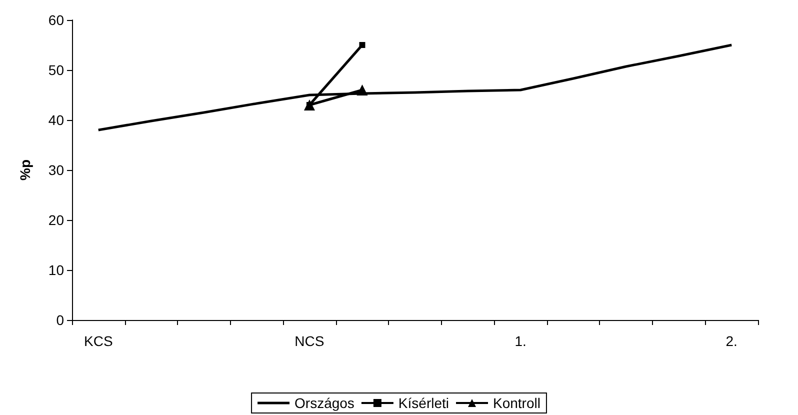 This screenshot has width=798, height=415. Describe the element at coordinates (424, 403) in the screenshot. I see `legend-label: Kísérleti` at that location.